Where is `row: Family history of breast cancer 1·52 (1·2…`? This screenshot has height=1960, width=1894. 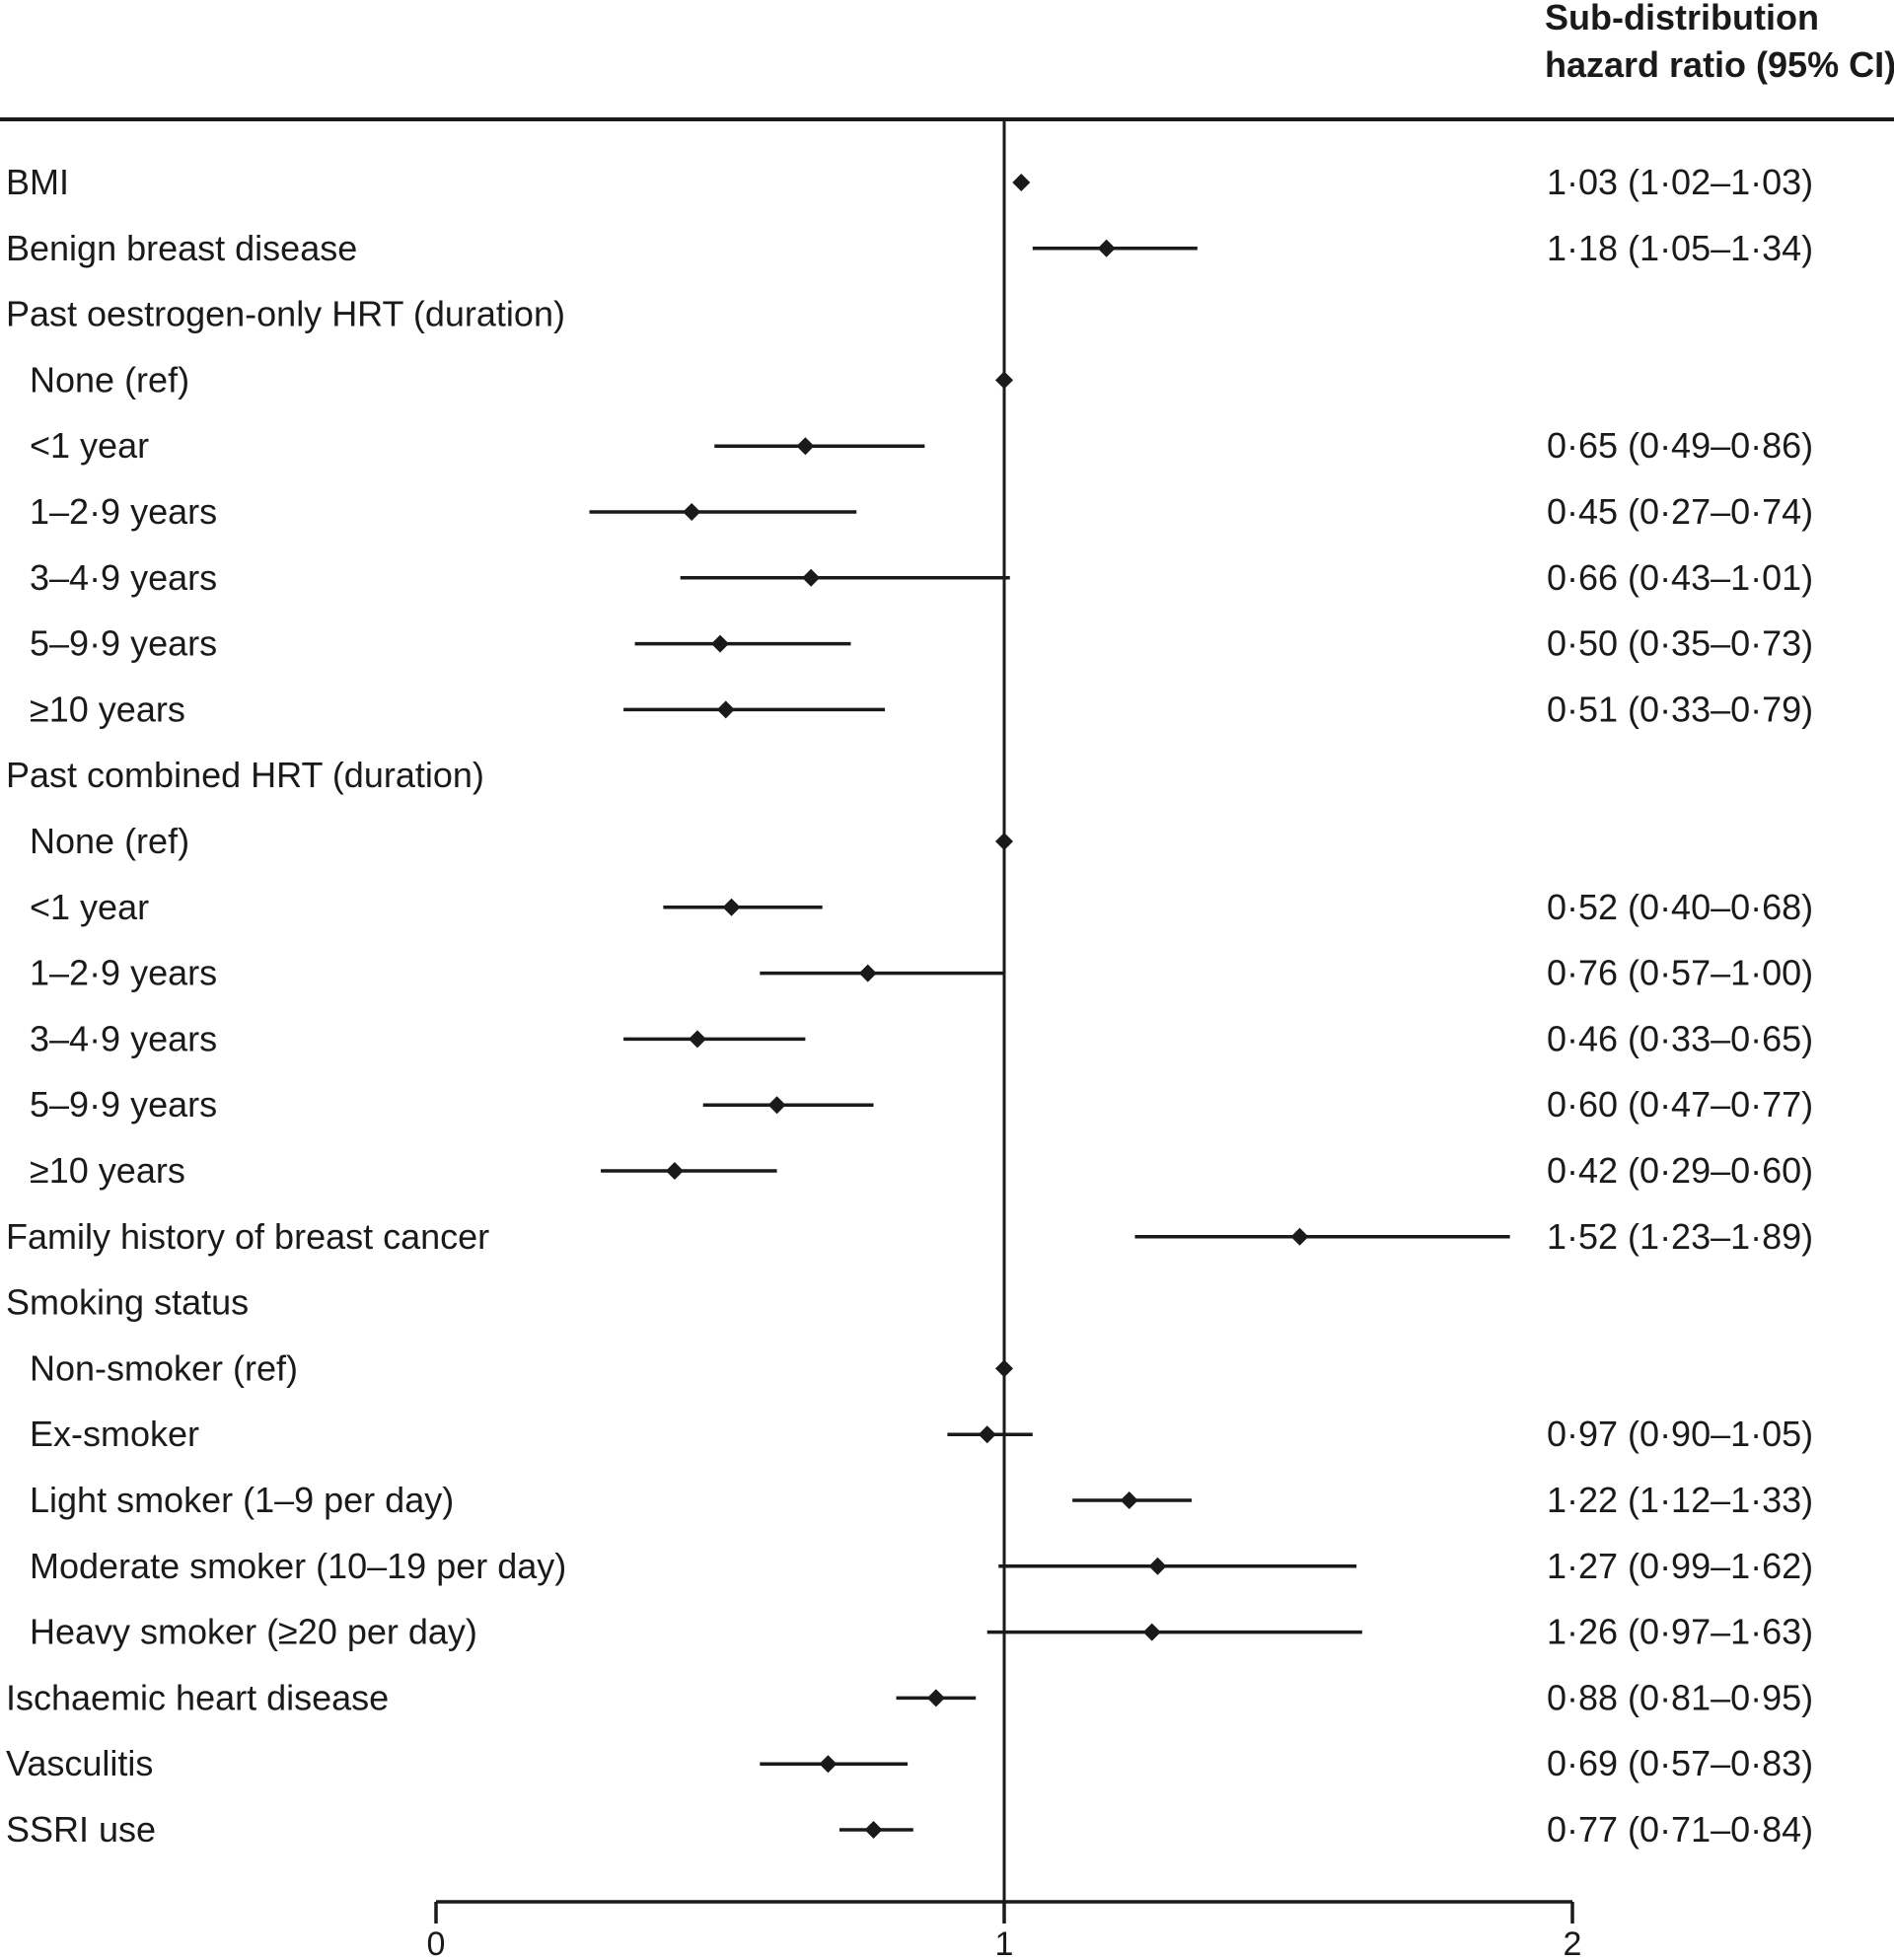 row: Family history of breast cancer 1·52 (1·2… is located at coordinates (909, 1237).